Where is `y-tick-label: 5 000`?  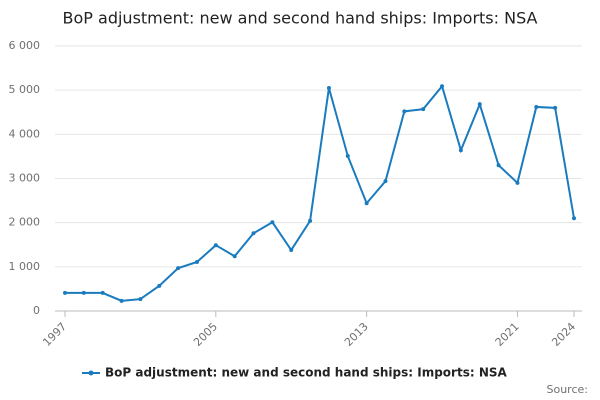
y-tick-label: 5 000 is located at coordinates (25, 89).